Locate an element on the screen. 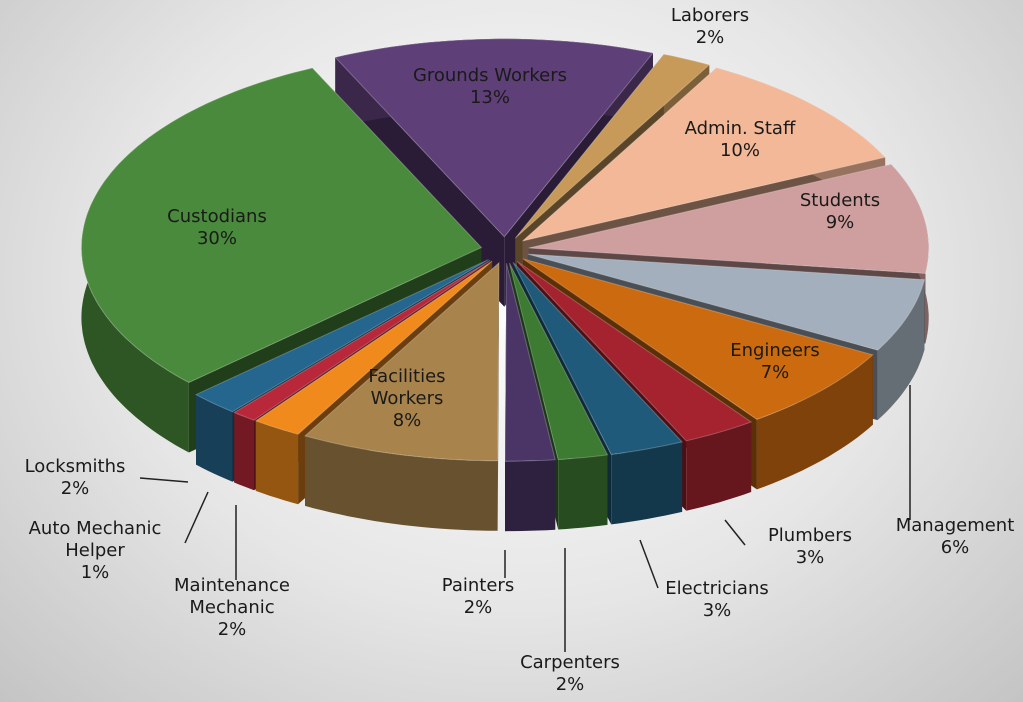  slice-label: Maintenance Mechanic 2% is located at coordinates (232, 608).